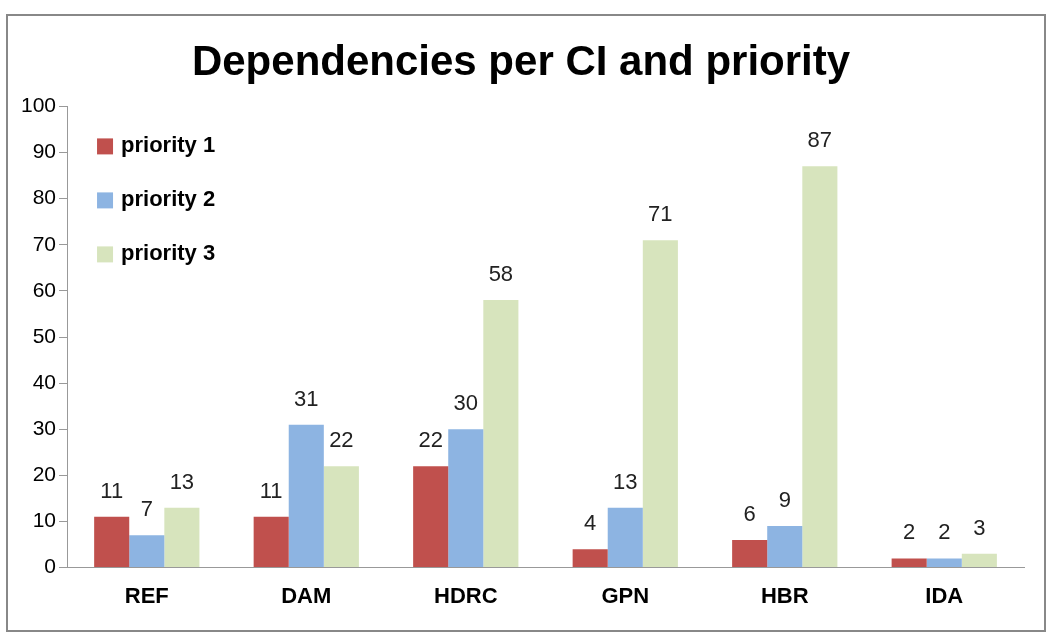  I want to click on chart-title: Dependencies per CI and priority, so click(521, 60).